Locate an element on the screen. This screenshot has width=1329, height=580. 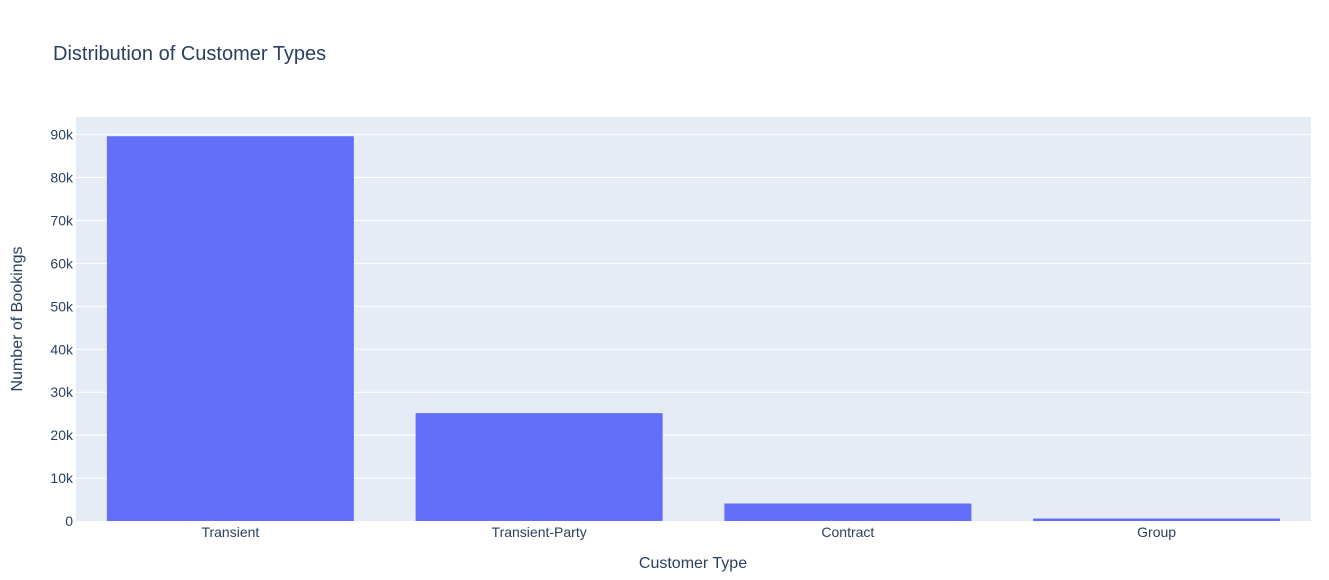
y-axis-title: Number of Bookings is located at coordinates (17, 319).